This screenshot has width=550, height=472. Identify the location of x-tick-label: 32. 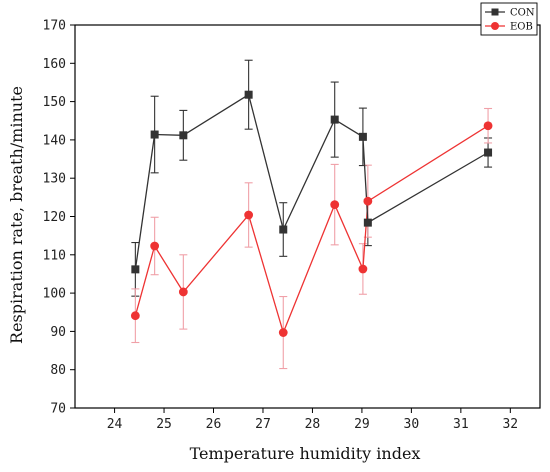
(510, 424).